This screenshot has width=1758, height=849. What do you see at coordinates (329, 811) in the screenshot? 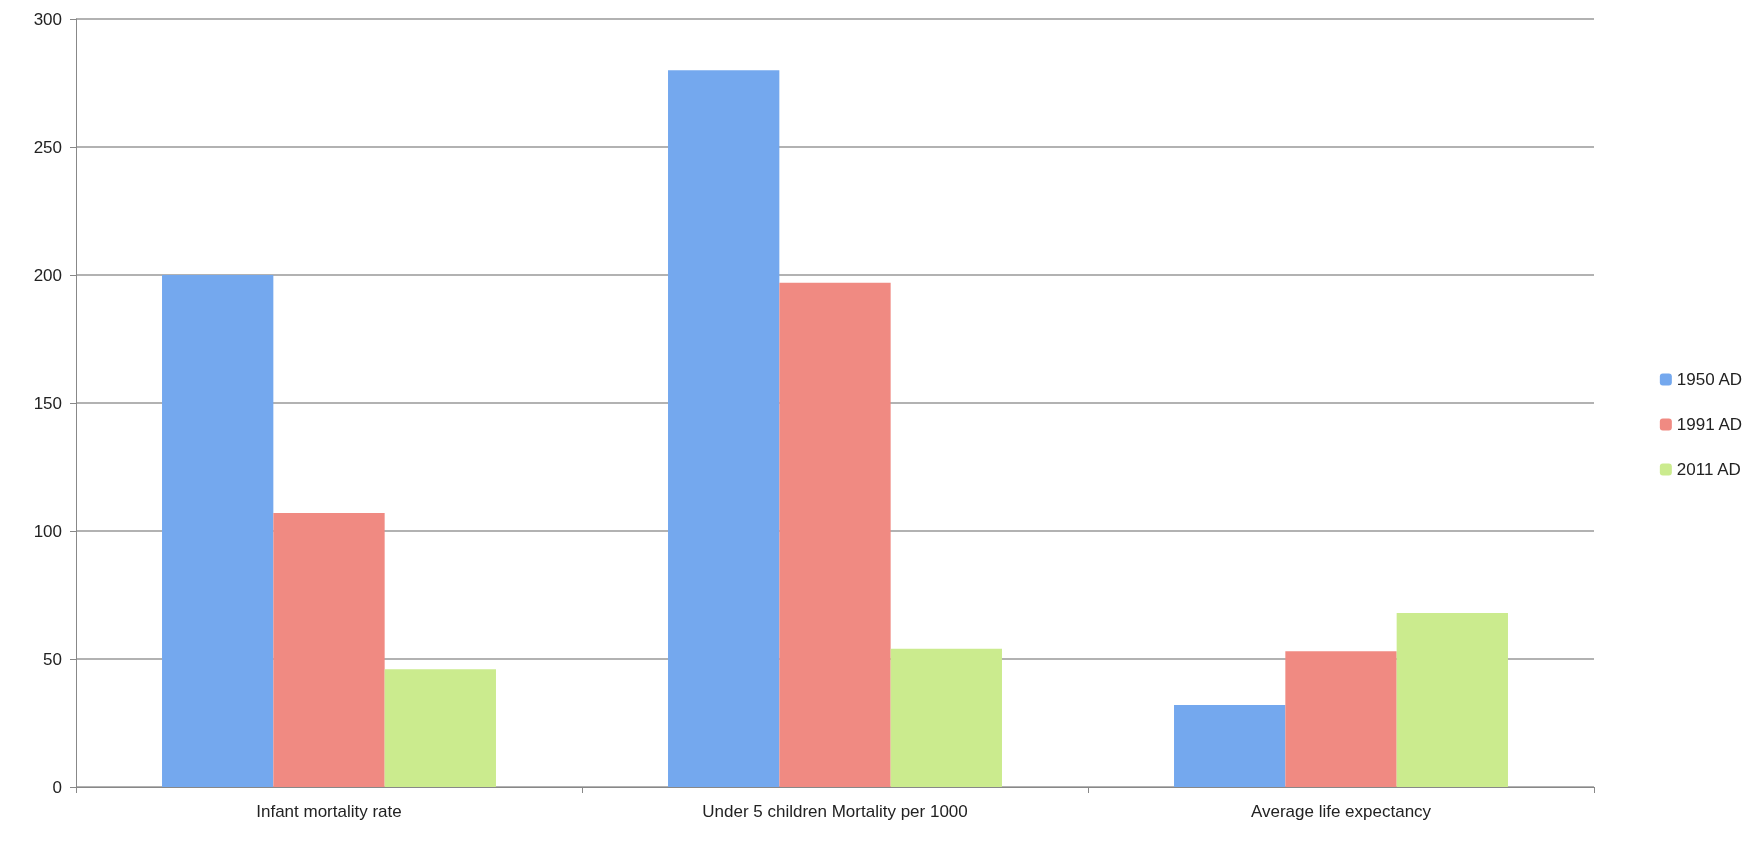
I see `x-tick-label: Infant mortality rate` at bounding box center [329, 811].